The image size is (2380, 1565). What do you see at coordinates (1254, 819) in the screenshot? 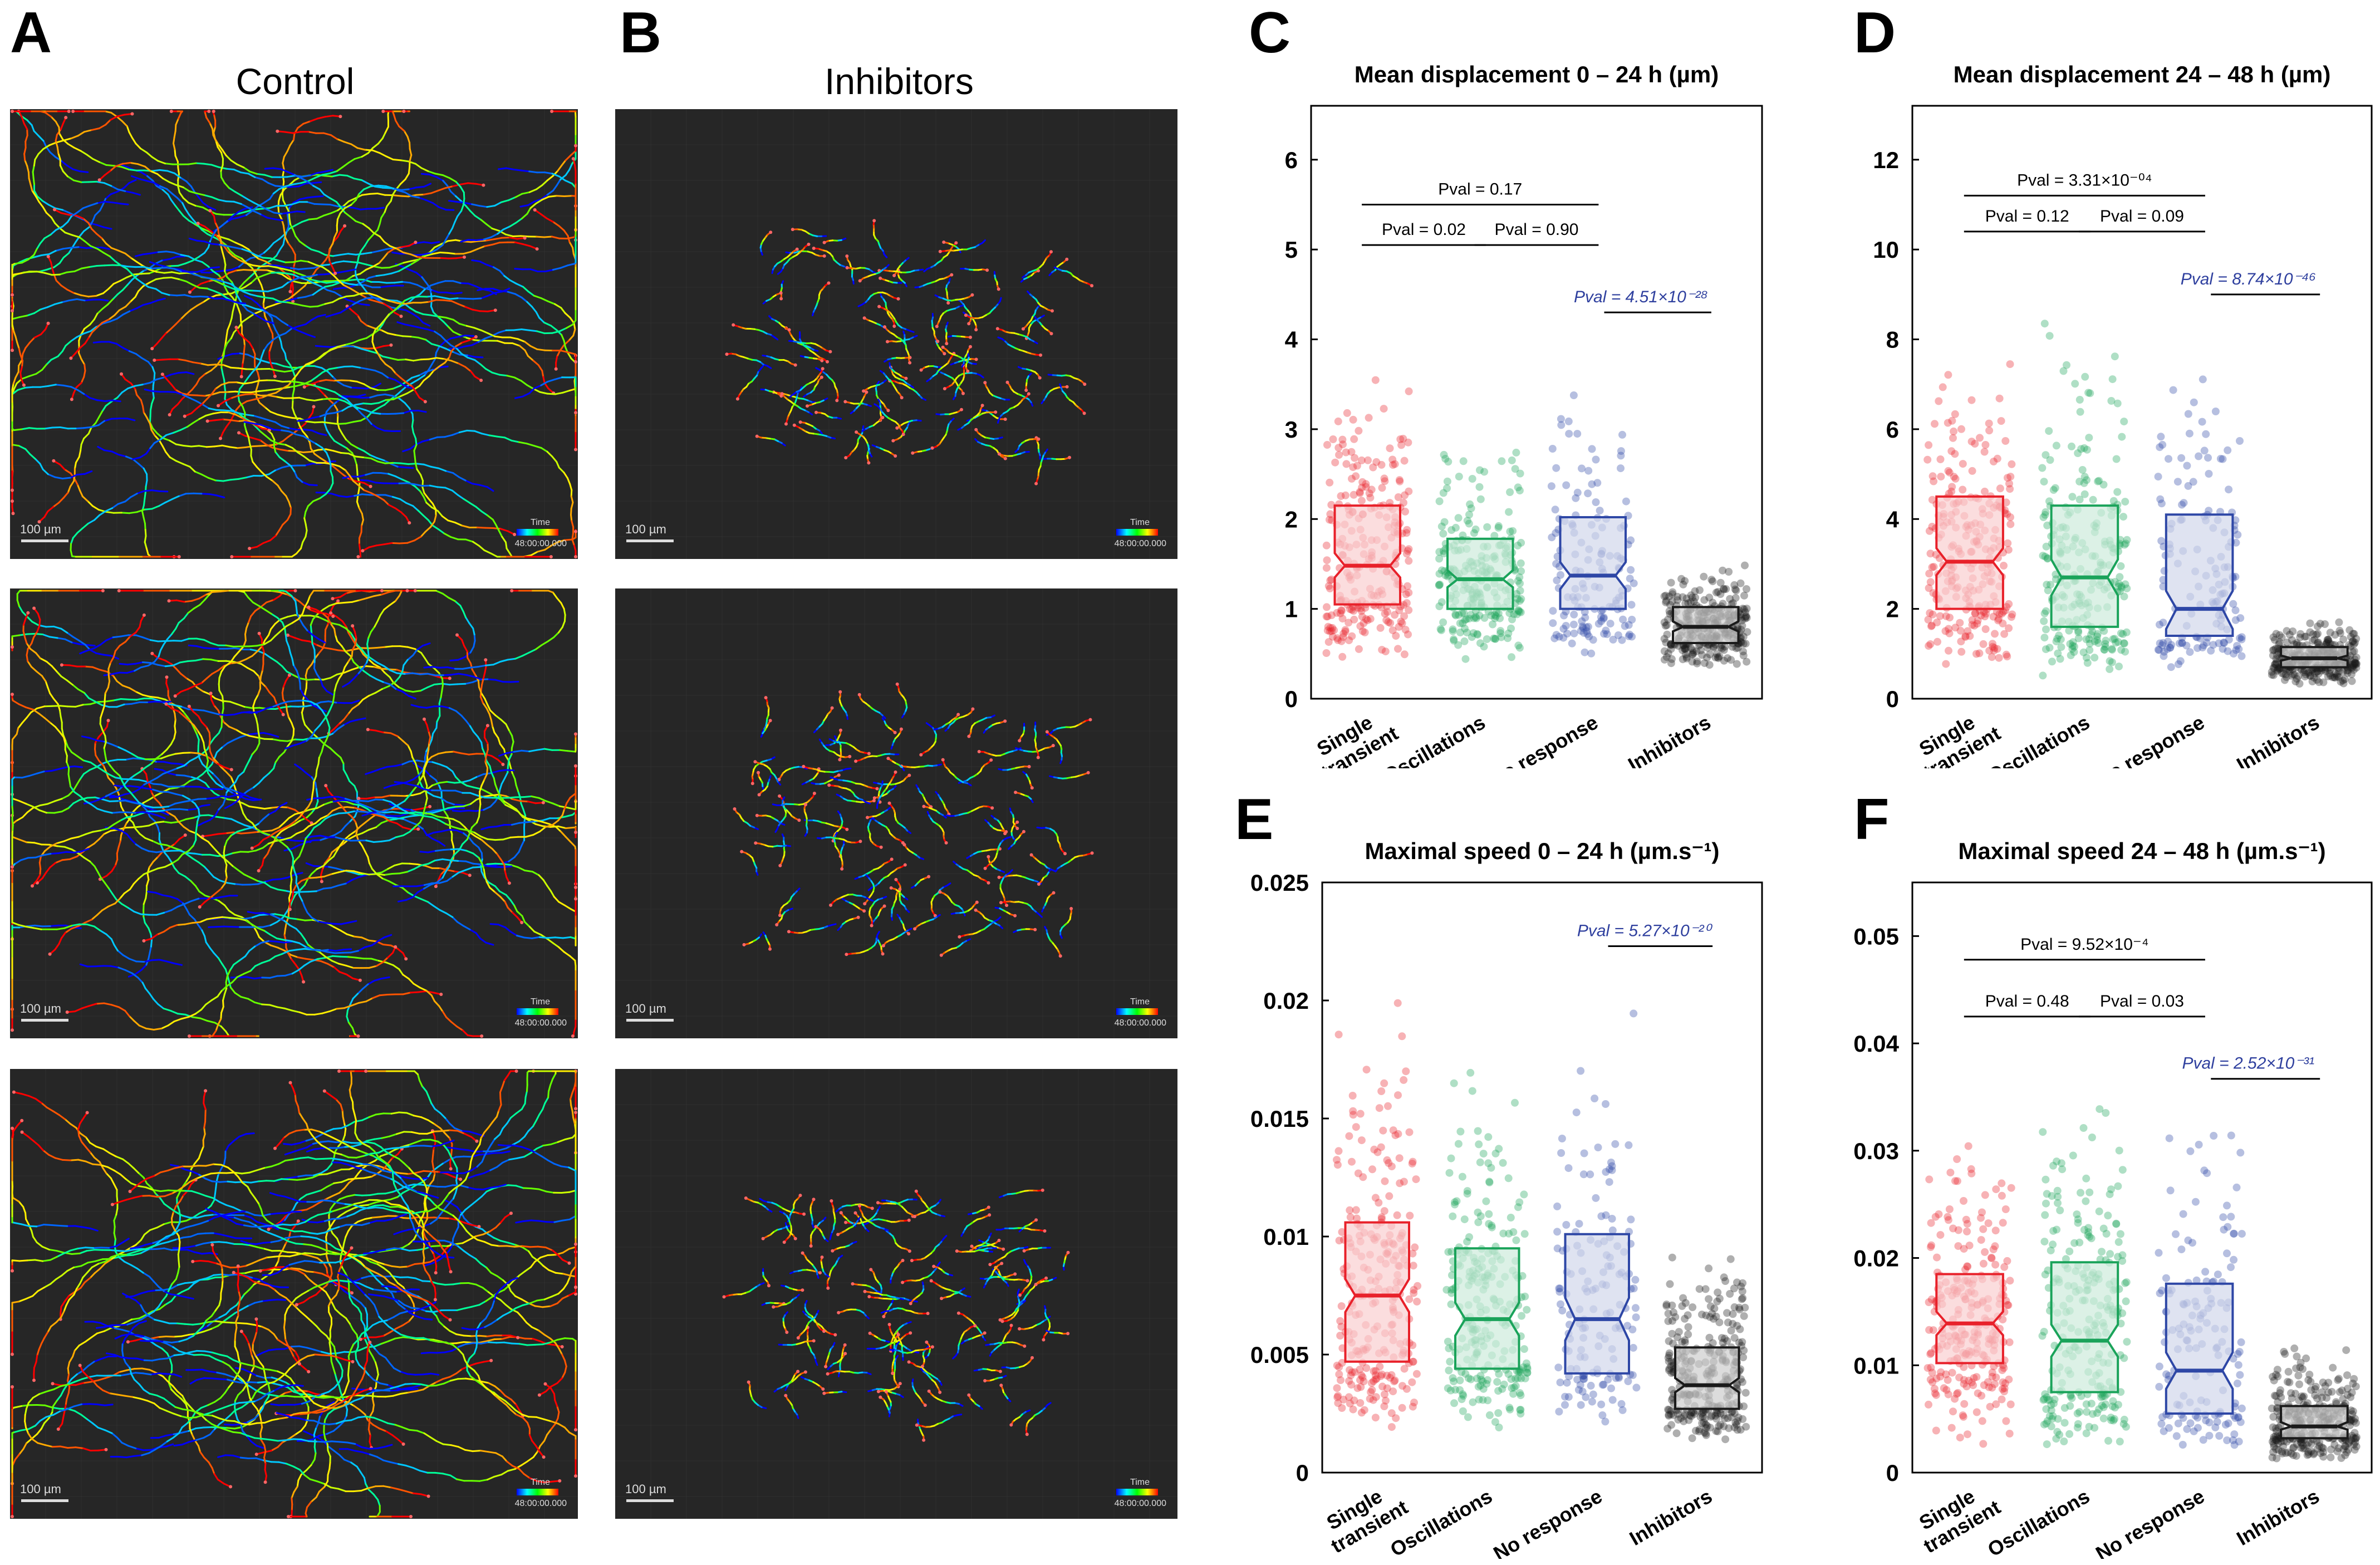
I see `panel-letter-e: E` at bounding box center [1254, 819].